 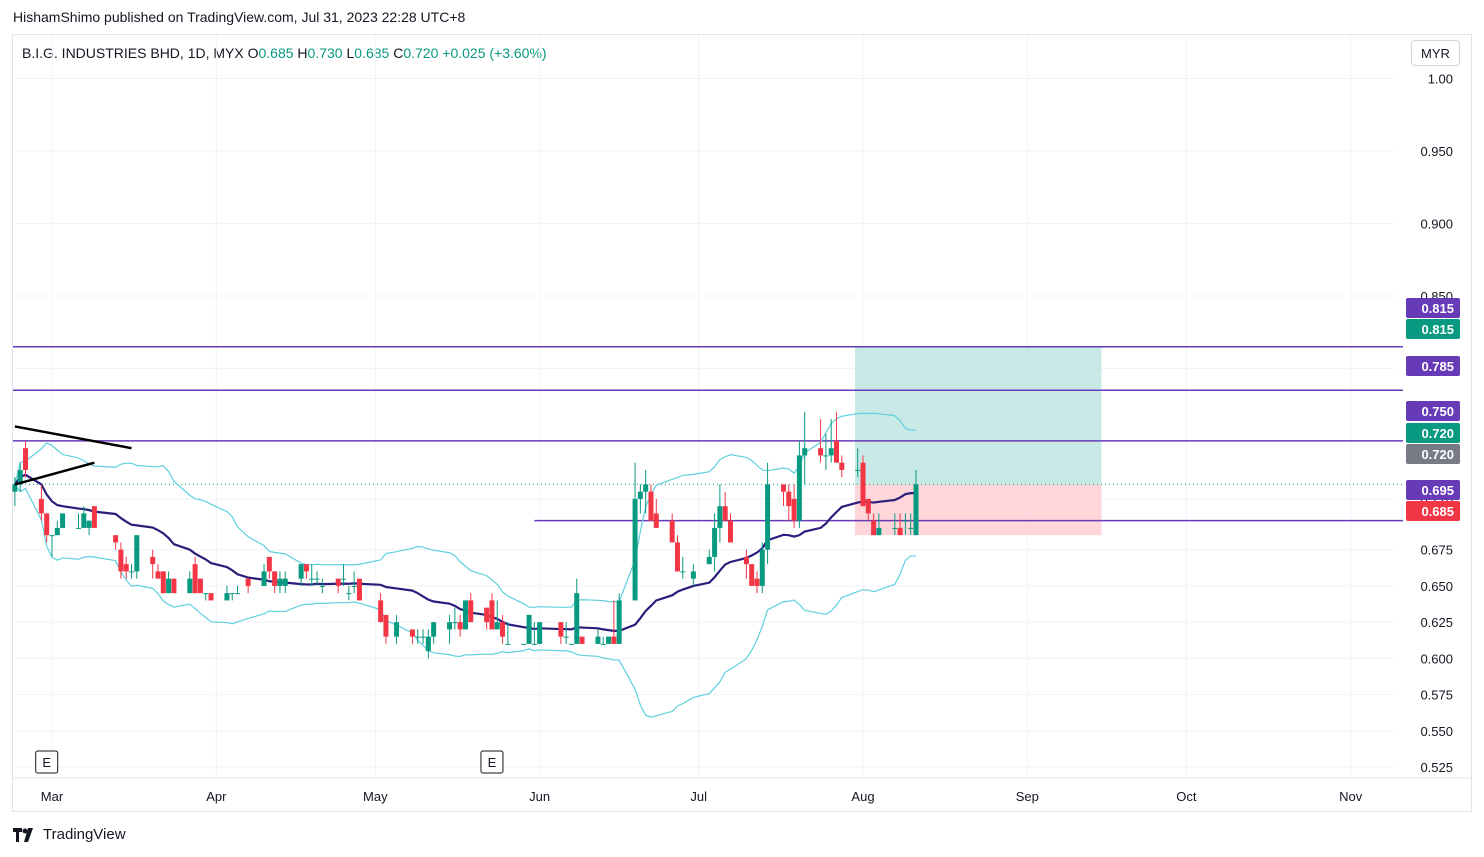 What do you see at coordinates (1435, 53) in the screenshot?
I see `currency-button: MYR` at bounding box center [1435, 53].